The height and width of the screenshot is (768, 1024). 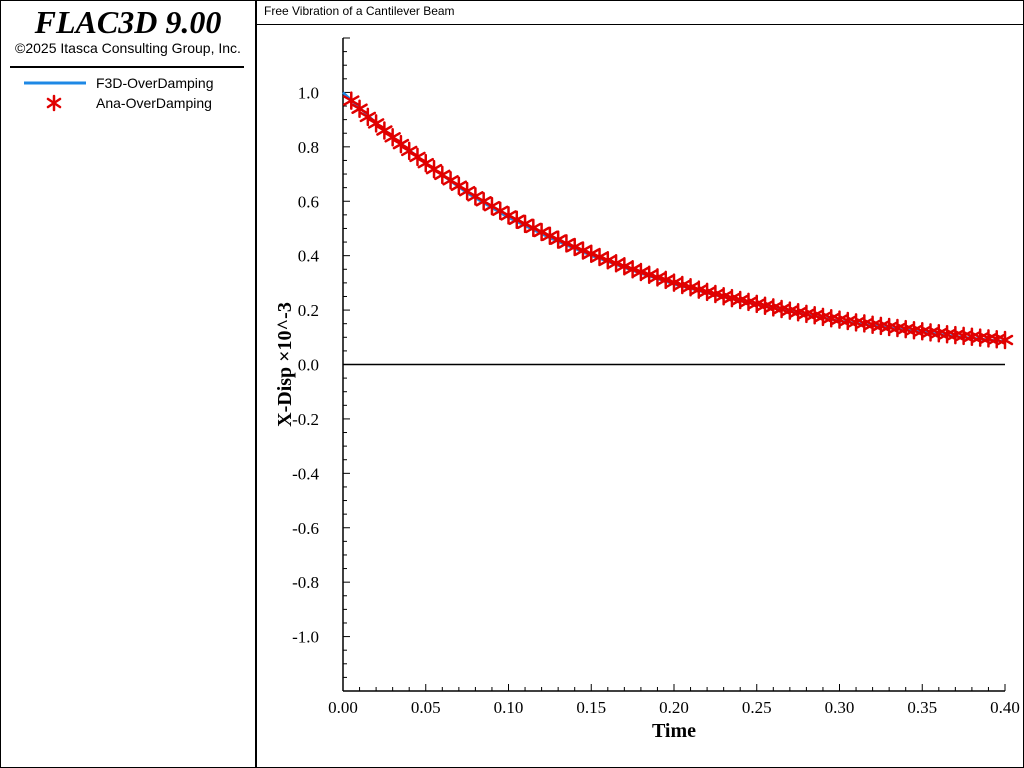 I want to click on x-tick-label: 0.25, so click(x=757, y=707).